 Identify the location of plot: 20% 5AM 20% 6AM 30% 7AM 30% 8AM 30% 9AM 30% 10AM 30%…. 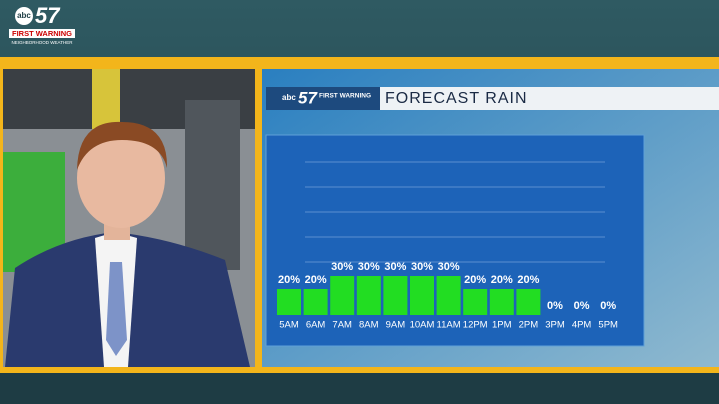
(447, 296).